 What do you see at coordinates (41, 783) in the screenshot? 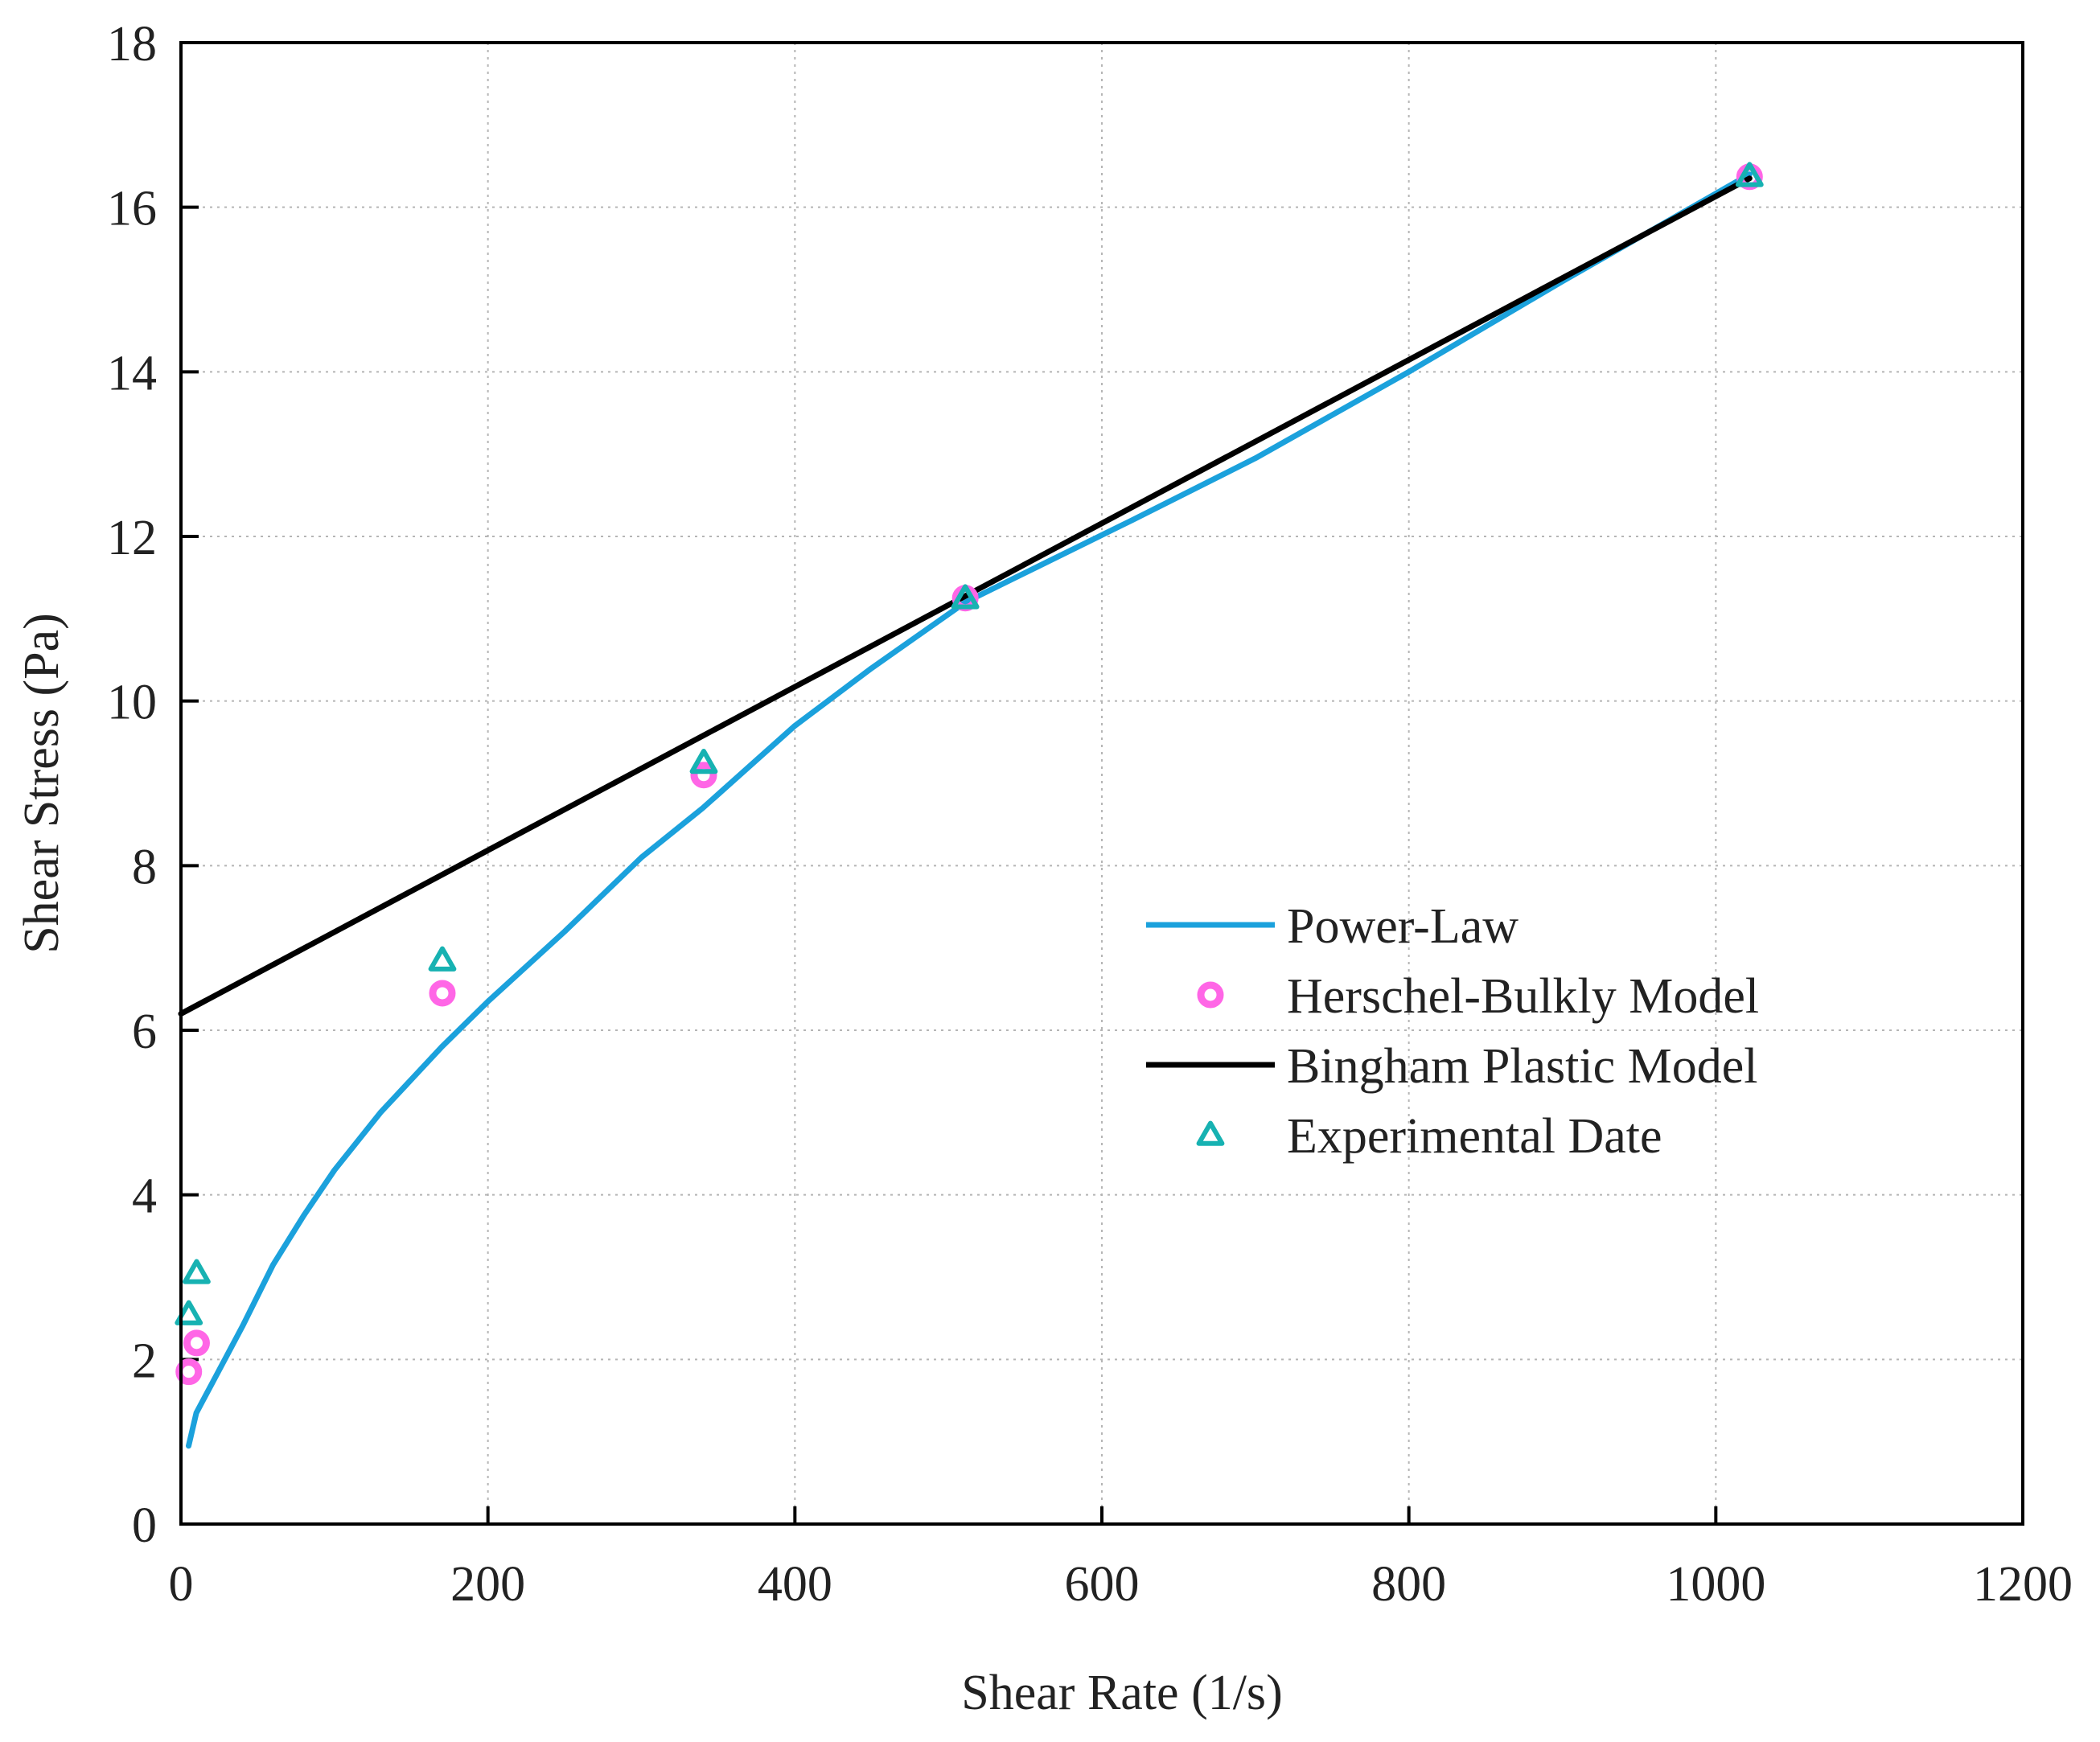
I see `y-axis-title: Shear Stress (Pa)` at bounding box center [41, 783].